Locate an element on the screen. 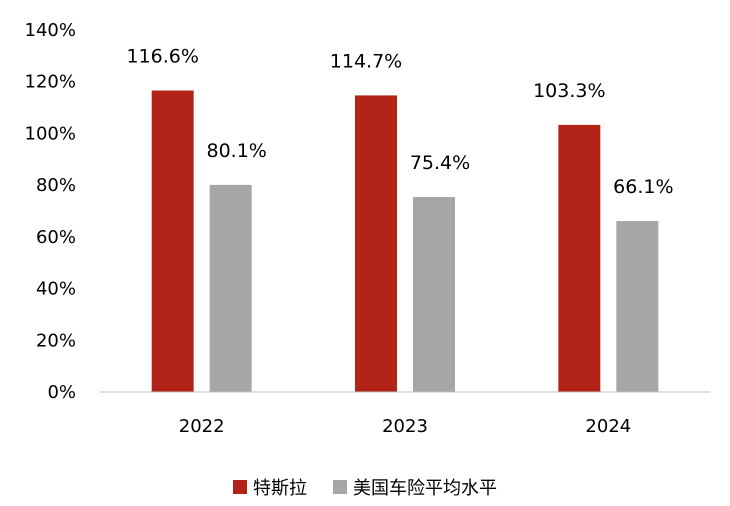 This screenshot has width=730, height=506. y-tick-label: 0% is located at coordinates (61, 392).